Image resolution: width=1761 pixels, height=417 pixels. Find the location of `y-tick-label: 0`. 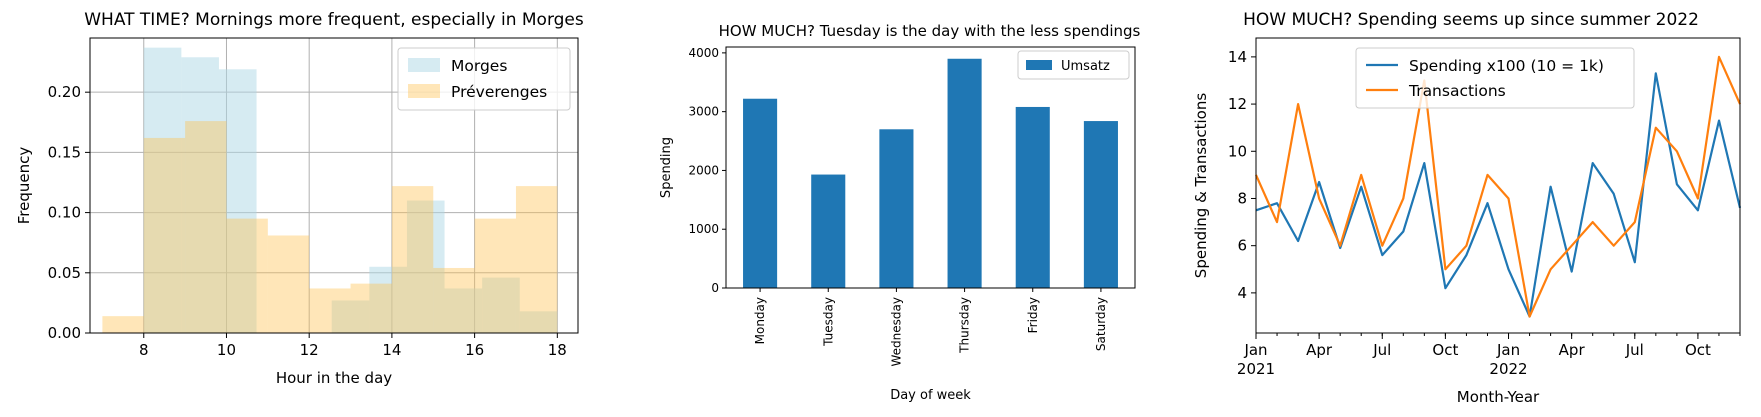

y-tick-label: 0 is located at coordinates (715, 288).